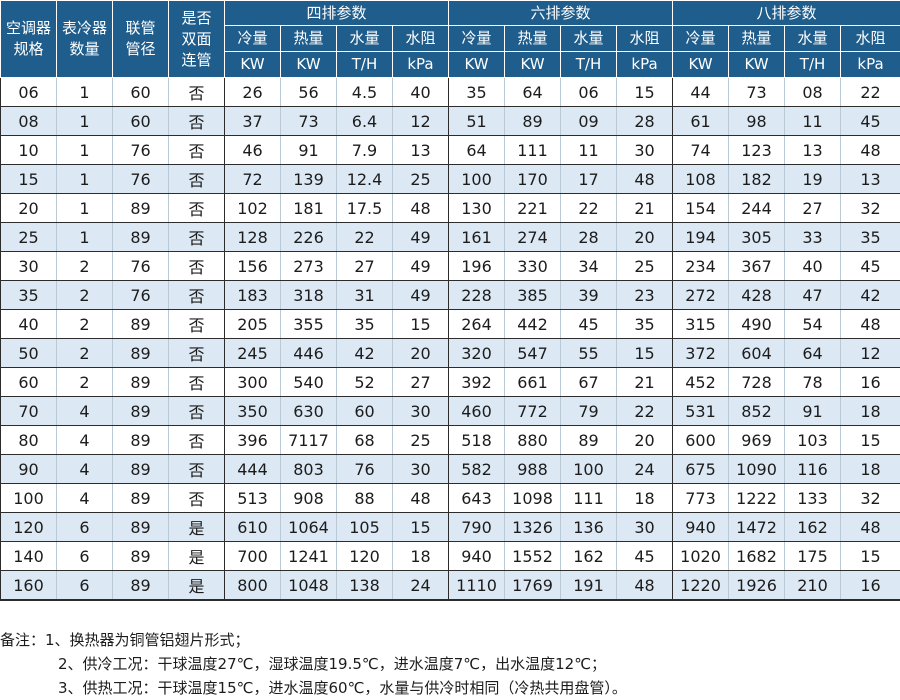 The height and width of the screenshot is (700, 900). What do you see at coordinates (701, 179) in the screenshot?
I see `table-cell: 108` at bounding box center [701, 179].